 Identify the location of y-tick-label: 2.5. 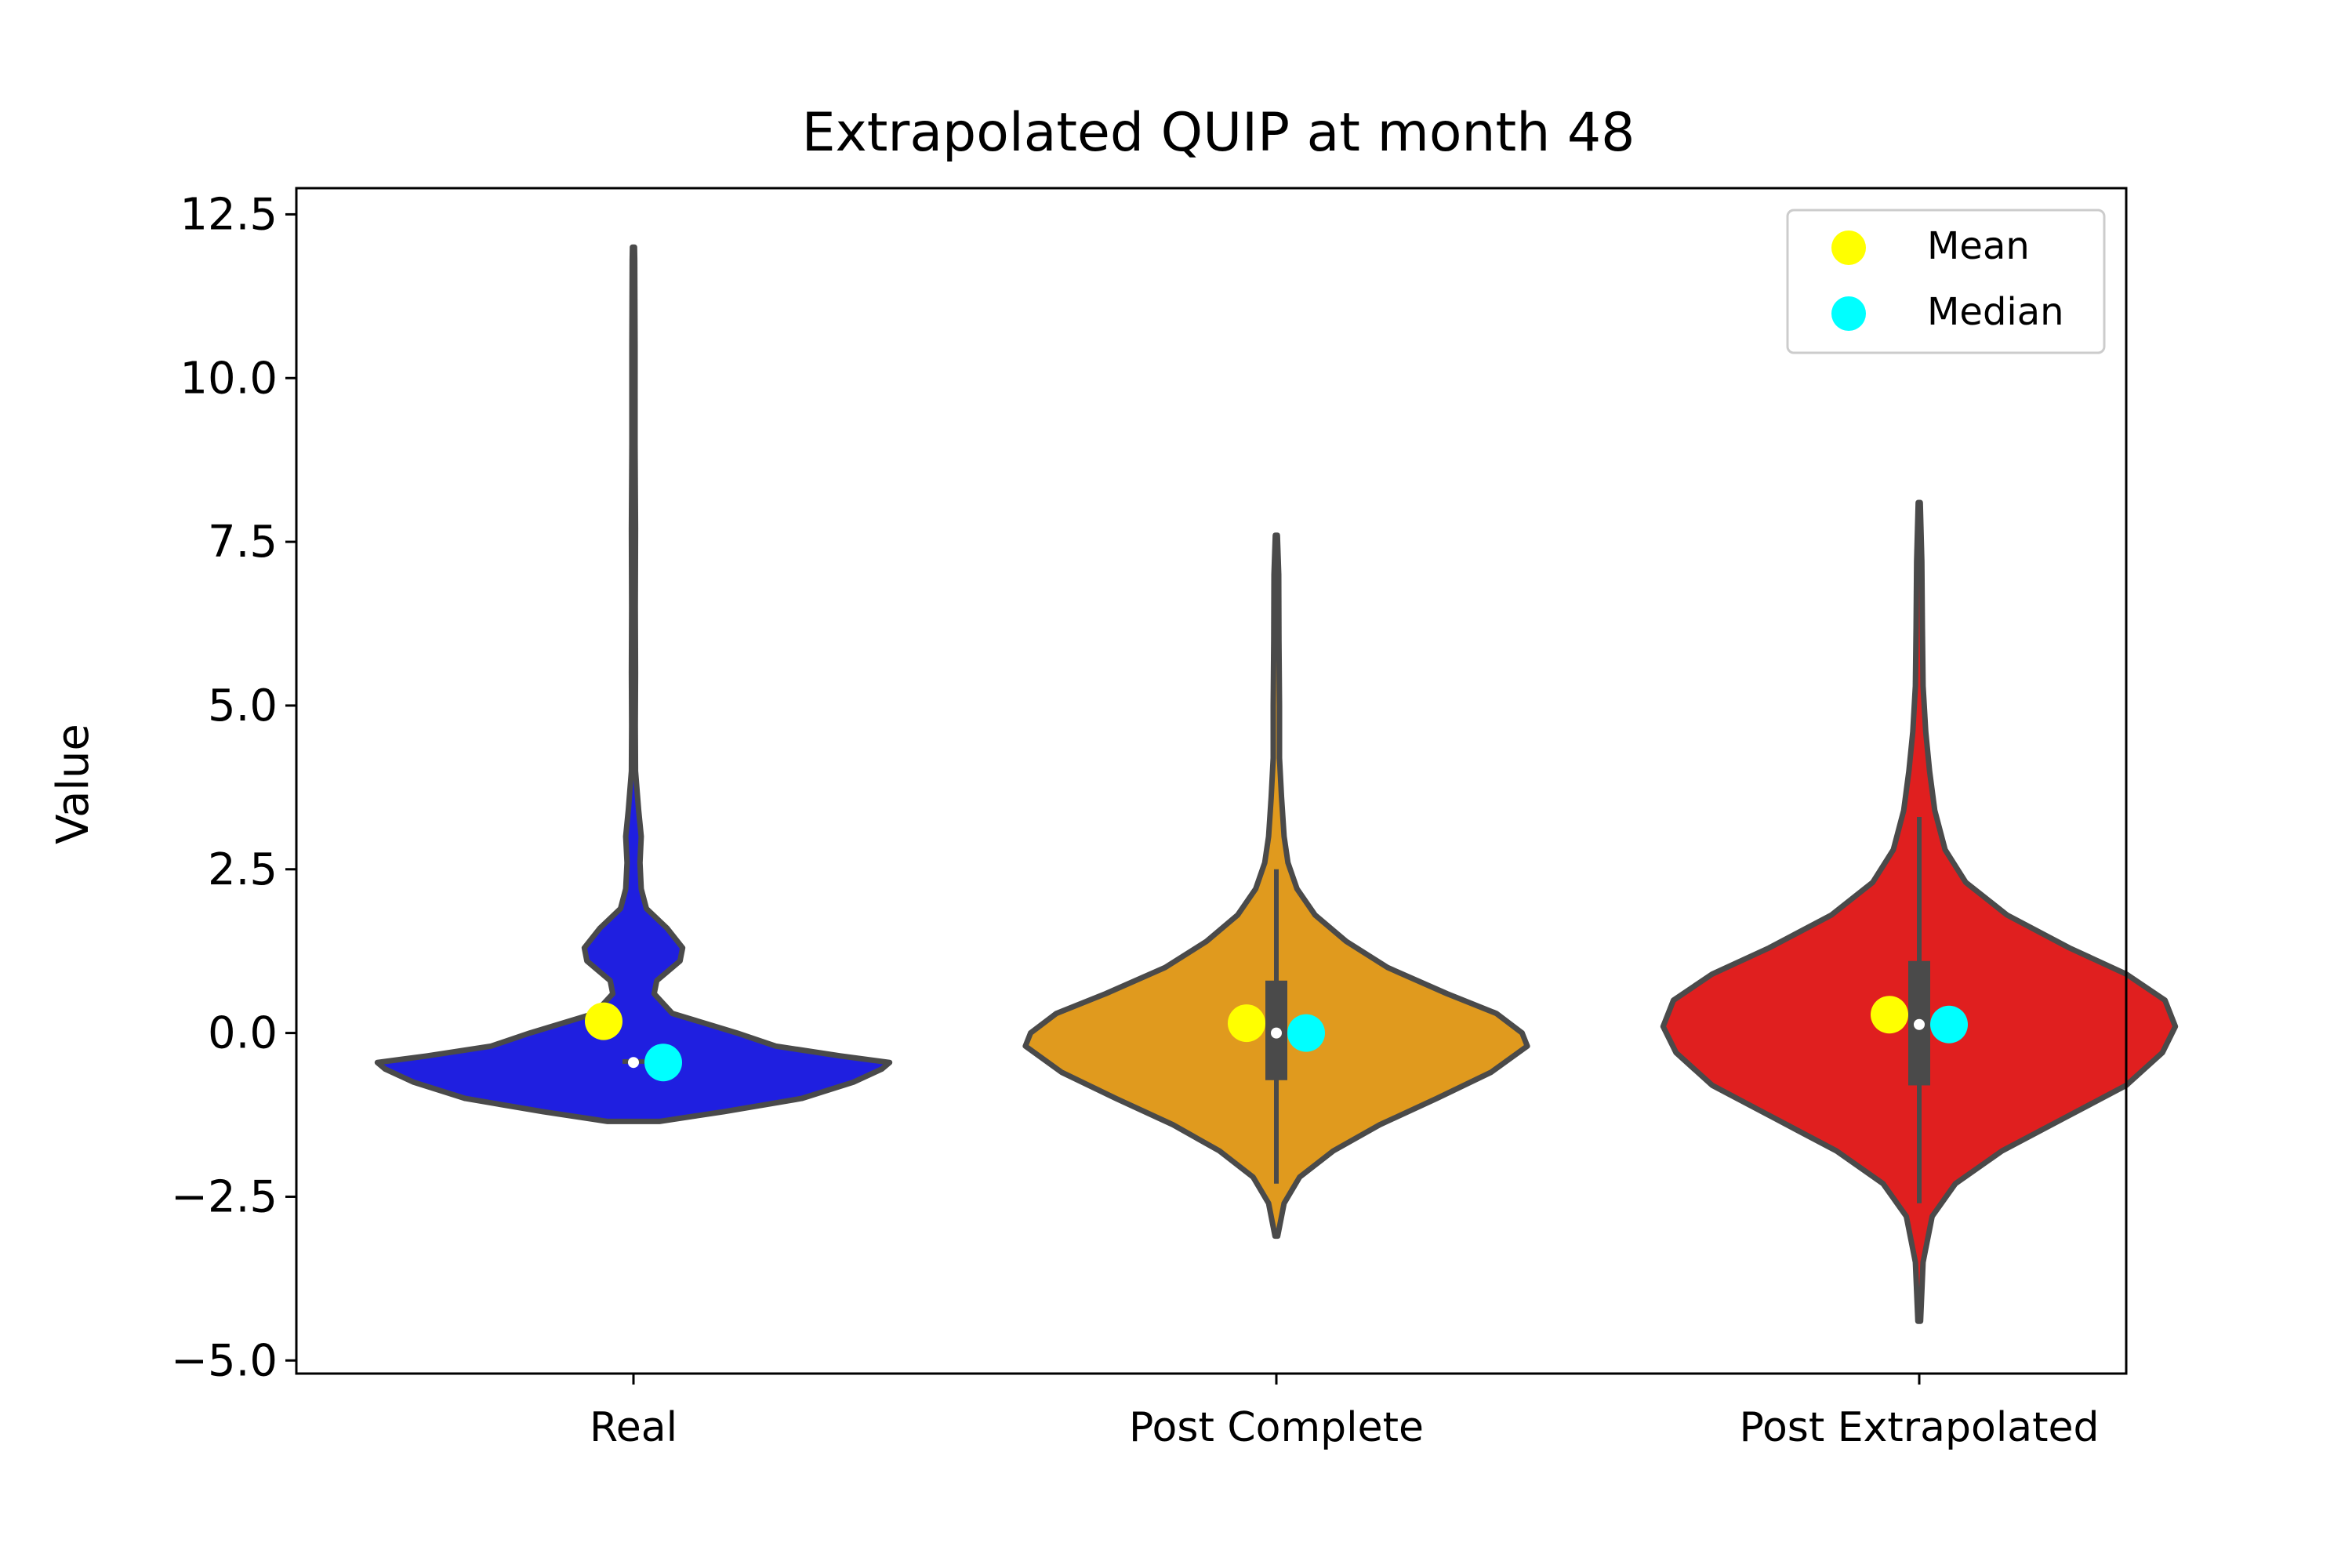
(243, 869).